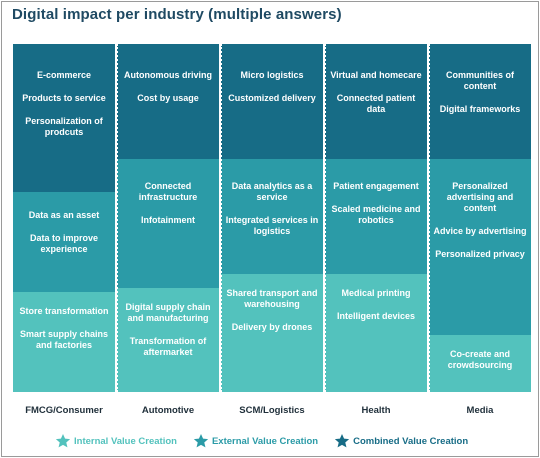  What do you see at coordinates (168, 410) in the screenshot?
I see `column-label: Automotive` at bounding box center [168, 410].